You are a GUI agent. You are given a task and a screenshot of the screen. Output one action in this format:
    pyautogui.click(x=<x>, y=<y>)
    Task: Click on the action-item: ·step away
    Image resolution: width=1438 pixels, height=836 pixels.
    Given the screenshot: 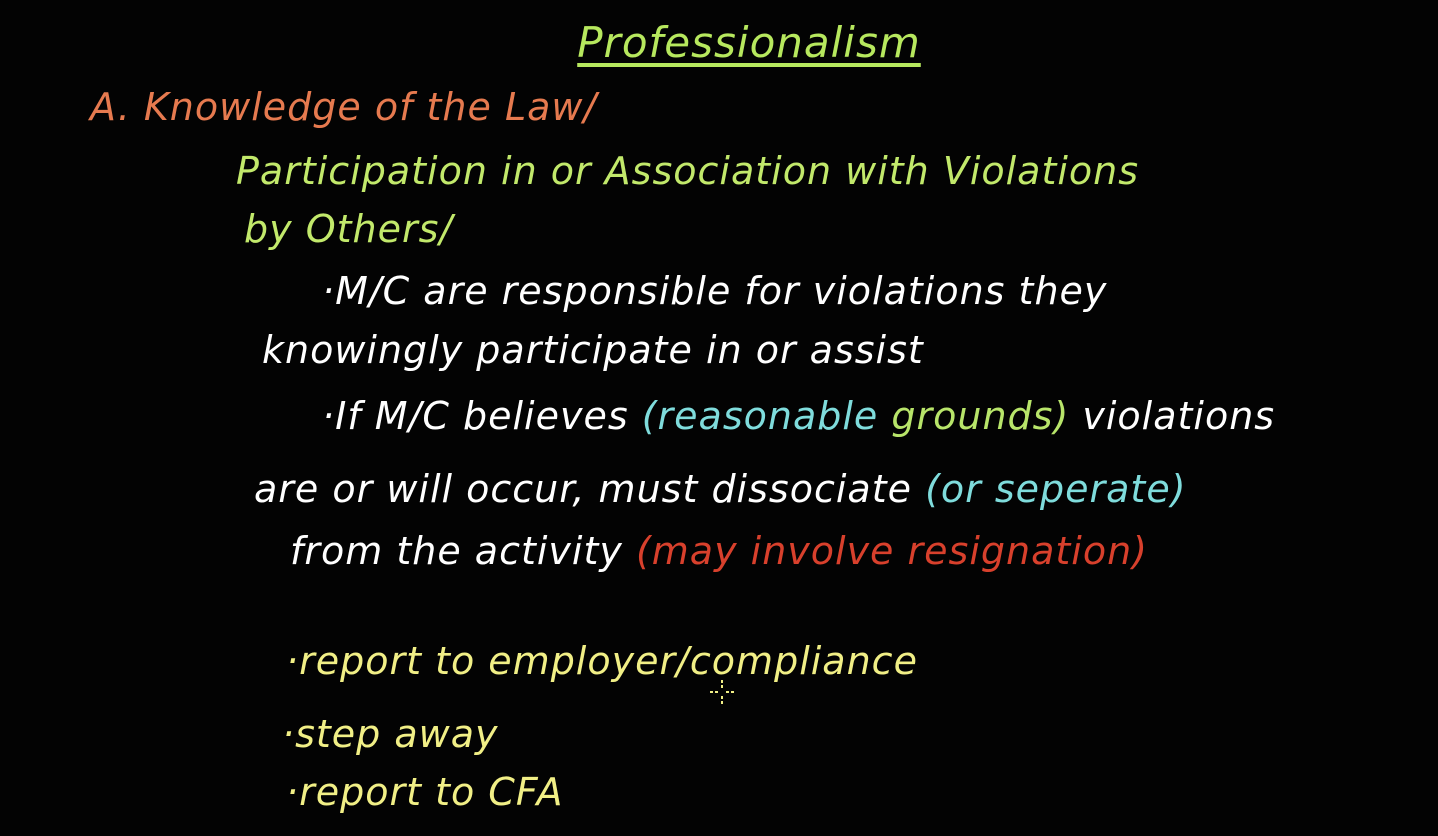 What is the action you would take?
    pyautogui.click(x=390, y=734)
    